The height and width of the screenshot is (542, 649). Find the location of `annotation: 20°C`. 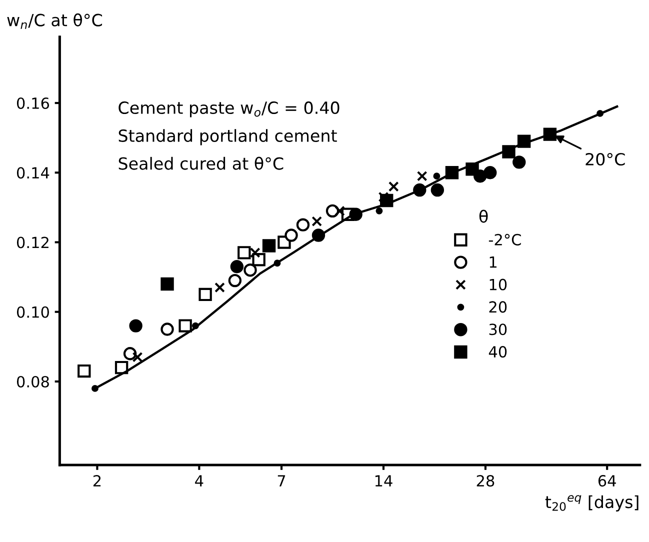

annotation: 20°C is located at coordinates (605, 159).